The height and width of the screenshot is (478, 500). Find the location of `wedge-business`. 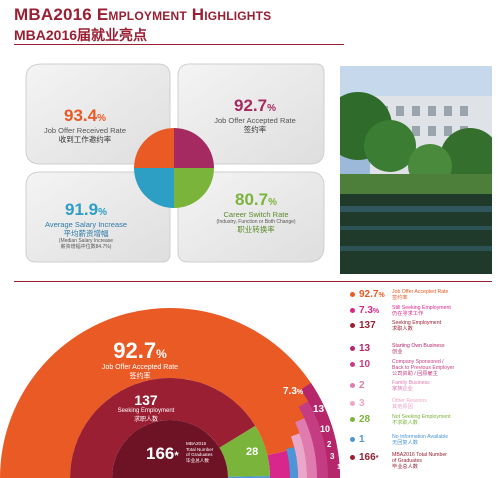

wedge-business is located at coordinates (320, 430).